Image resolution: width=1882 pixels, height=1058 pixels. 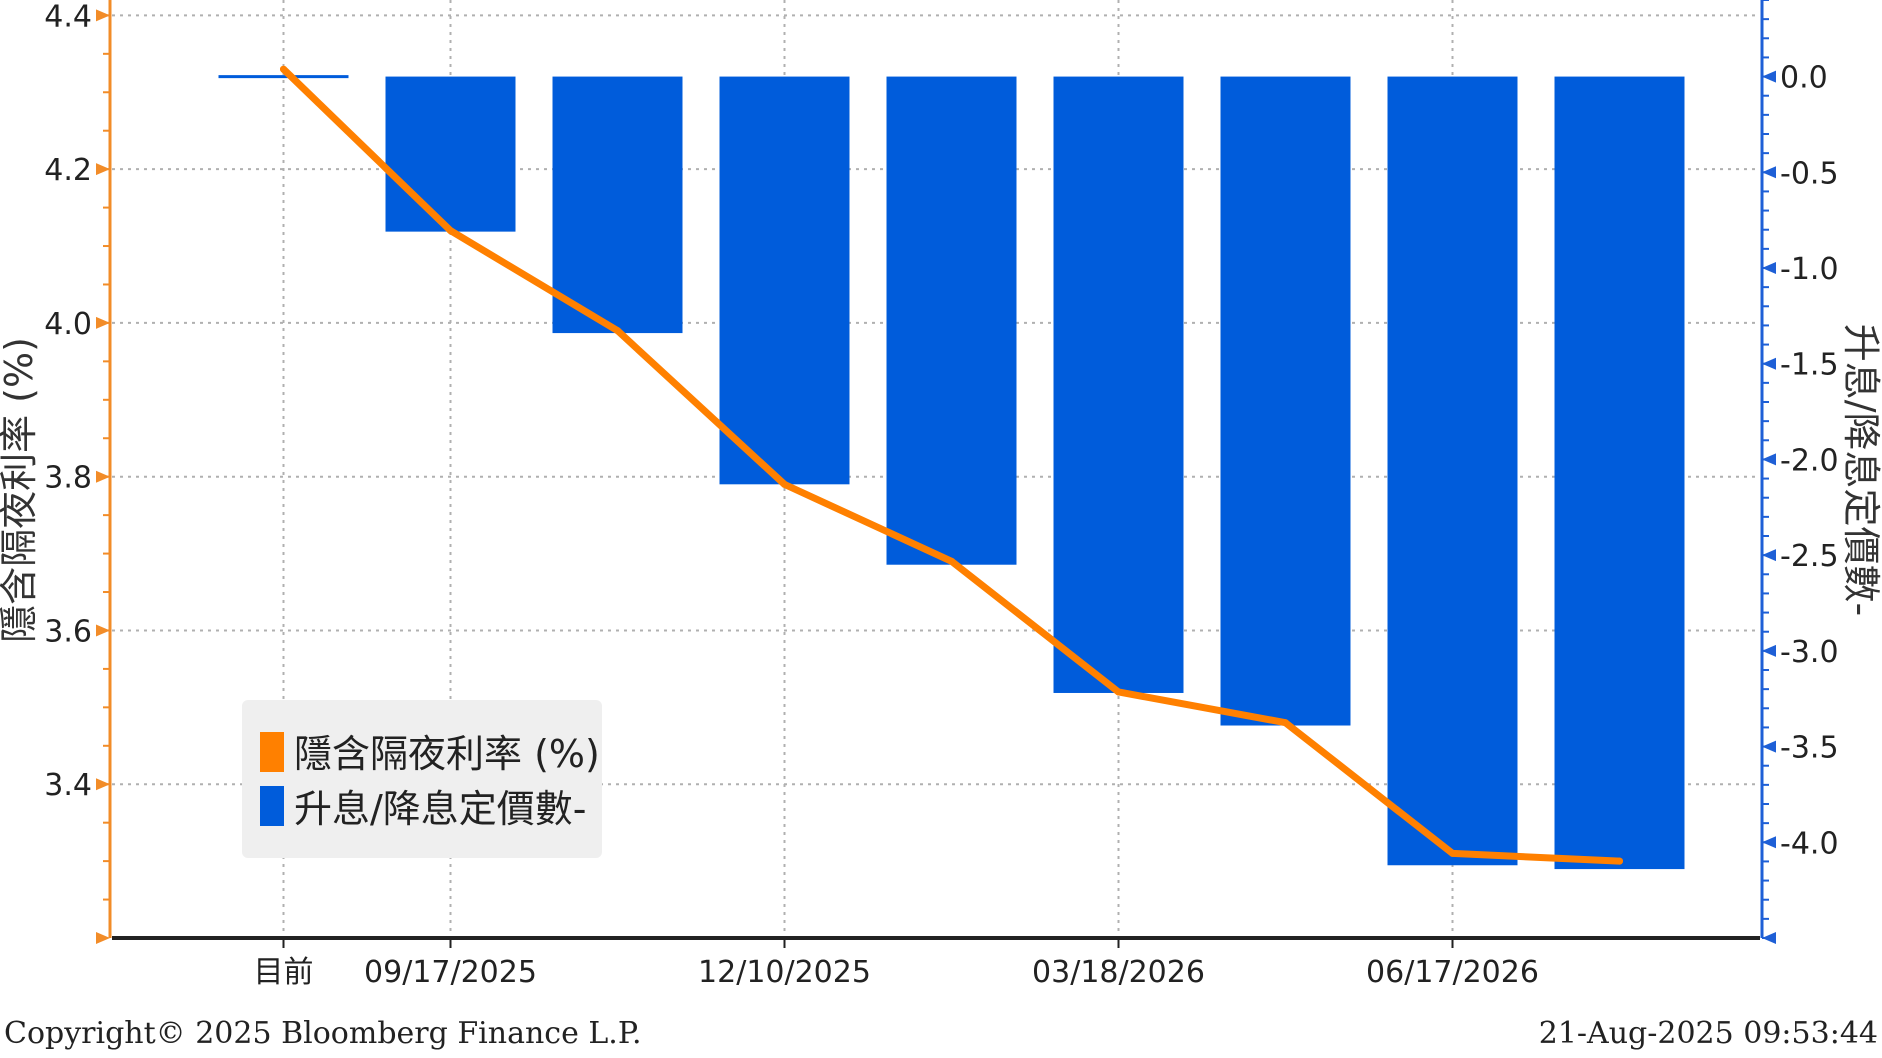 What do you see at coordinates (20, 490) in the screenshot?
I see `left-axis-title: 隱含隔夜利率 (%)` at bounding box center [20, 490].